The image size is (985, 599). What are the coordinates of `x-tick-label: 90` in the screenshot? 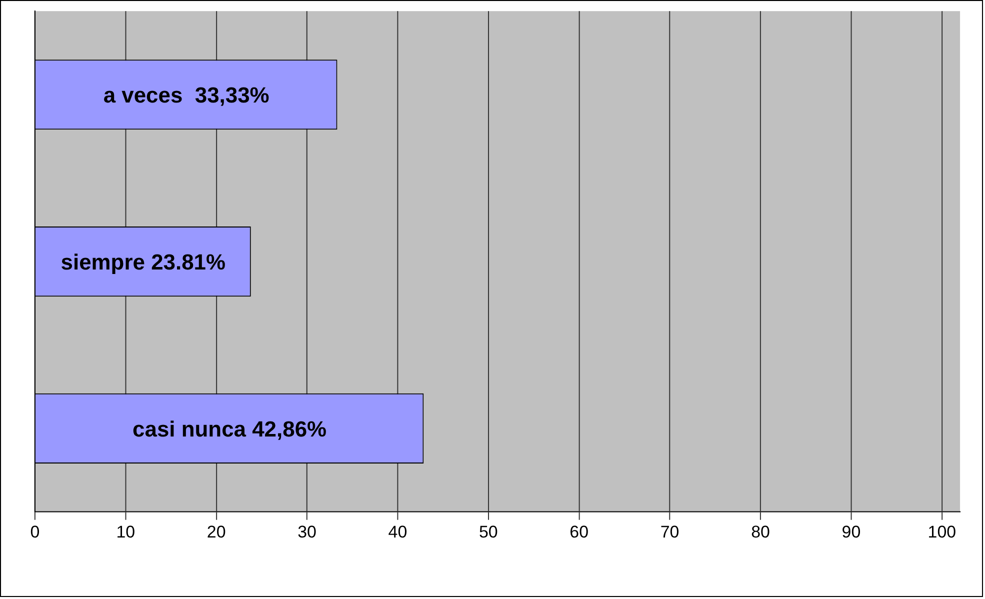 It's located at (851, 532).